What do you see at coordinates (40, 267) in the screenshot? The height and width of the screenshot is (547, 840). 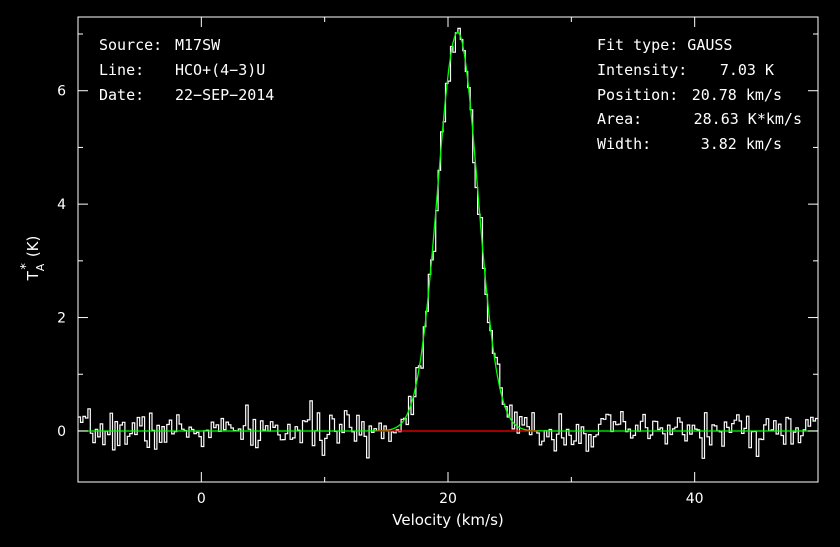 I see `y-axis-label-sub: A` at bounding box center [40, 267].